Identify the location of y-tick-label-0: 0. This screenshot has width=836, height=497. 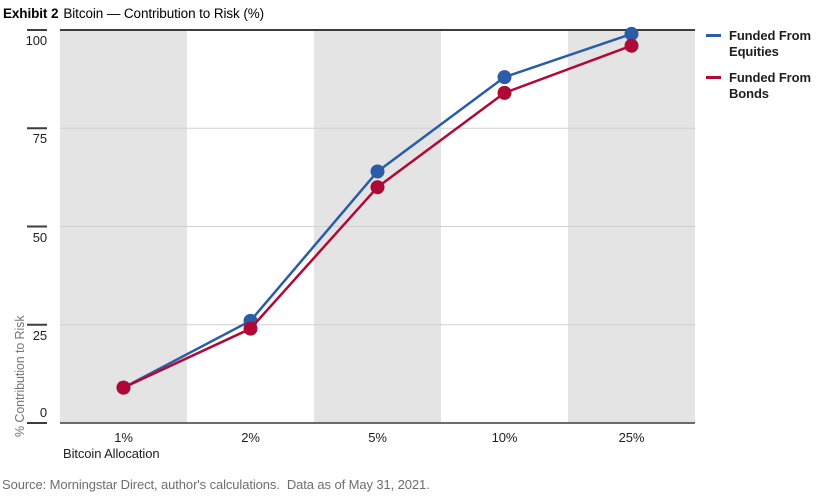
(43, 412).